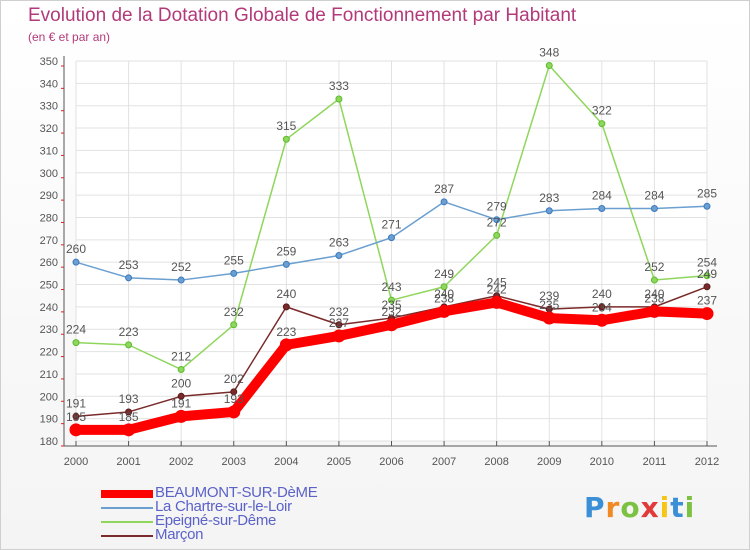 This screenshot has width=750, height=550. I want to click on x-tick-label: 2004, so click(286, 462).